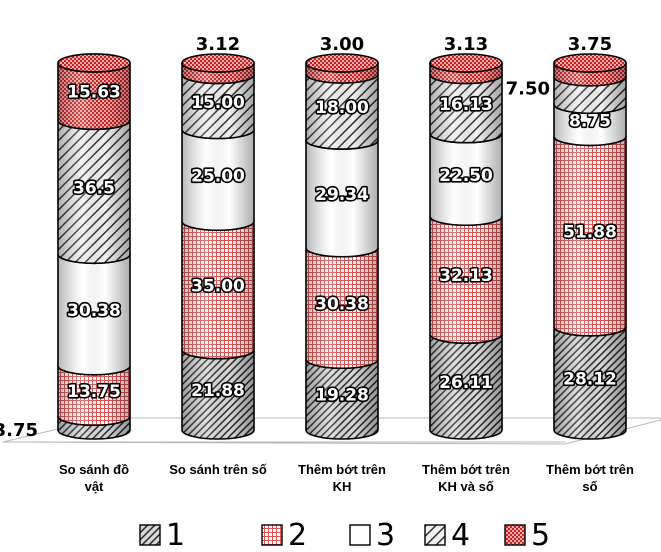  Describe the element at coordinates (218, 286) in the screenshot. I see `data-label: 35.00` at that location.